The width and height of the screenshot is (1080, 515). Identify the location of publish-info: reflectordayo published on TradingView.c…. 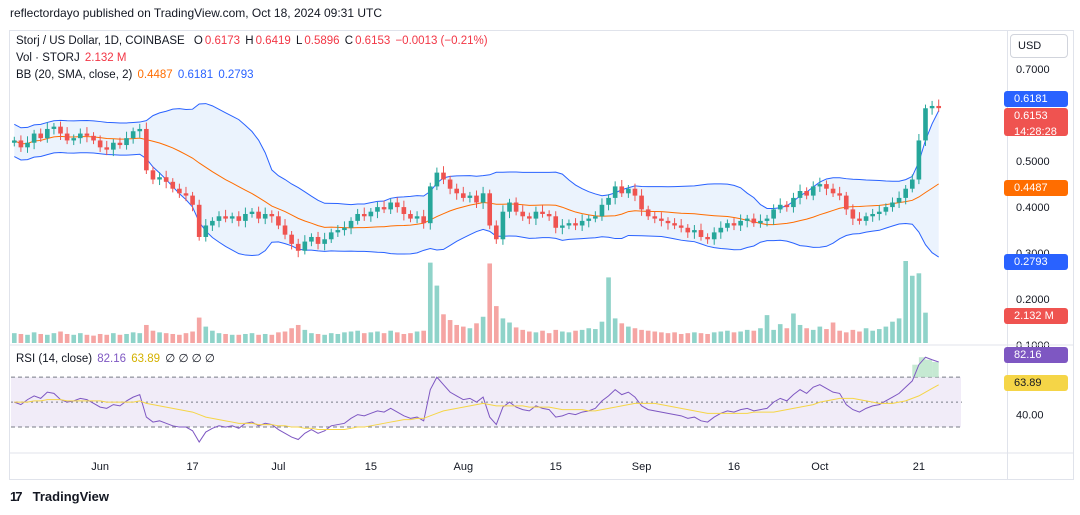
(196, 13).